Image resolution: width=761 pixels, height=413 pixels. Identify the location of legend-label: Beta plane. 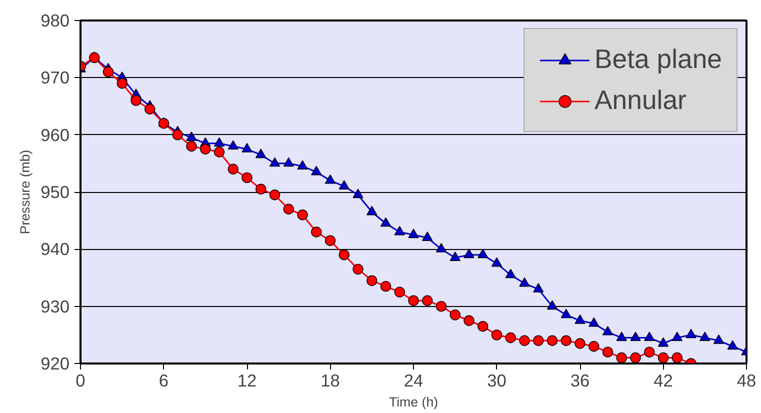
(658, 59).